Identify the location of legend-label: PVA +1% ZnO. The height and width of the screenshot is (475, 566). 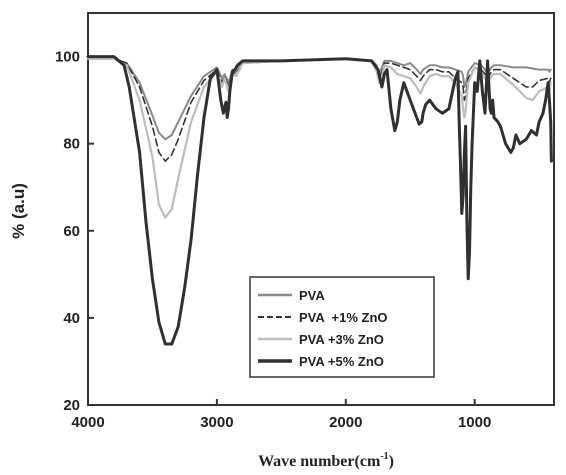
(343, 317).